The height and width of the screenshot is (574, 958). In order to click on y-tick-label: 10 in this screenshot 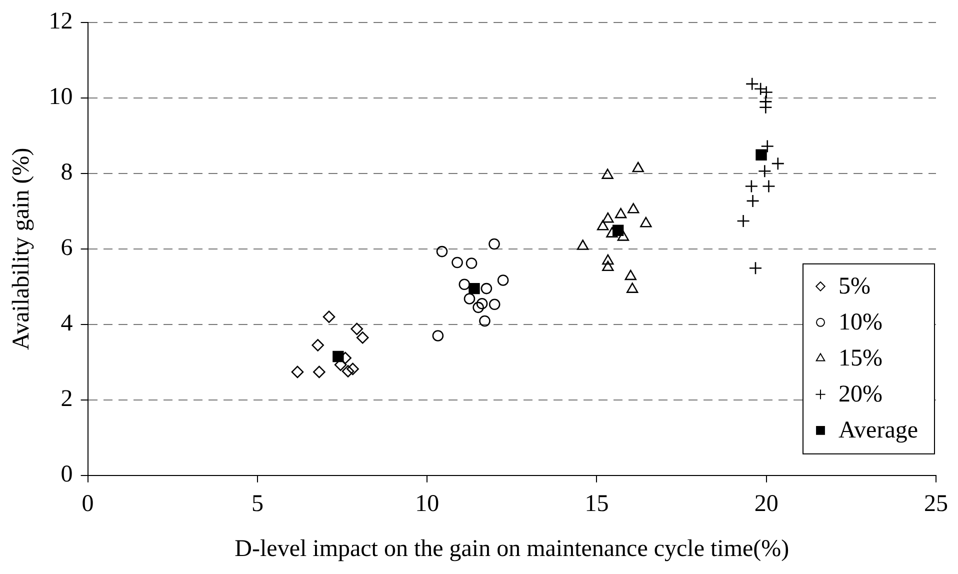, I will do `click(60, 97)`.